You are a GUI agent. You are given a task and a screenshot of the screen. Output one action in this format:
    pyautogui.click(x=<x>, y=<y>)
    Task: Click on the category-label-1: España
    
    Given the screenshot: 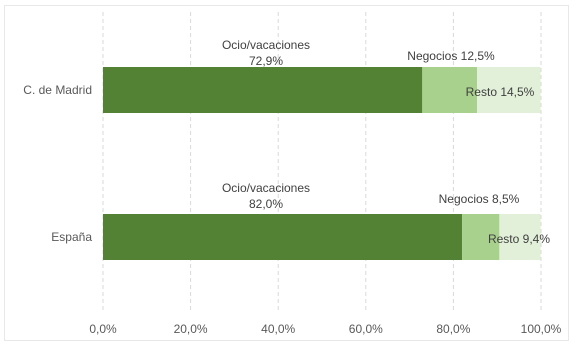 What is the action you would take?
    pyautogui.click(x=71, y=237)
    